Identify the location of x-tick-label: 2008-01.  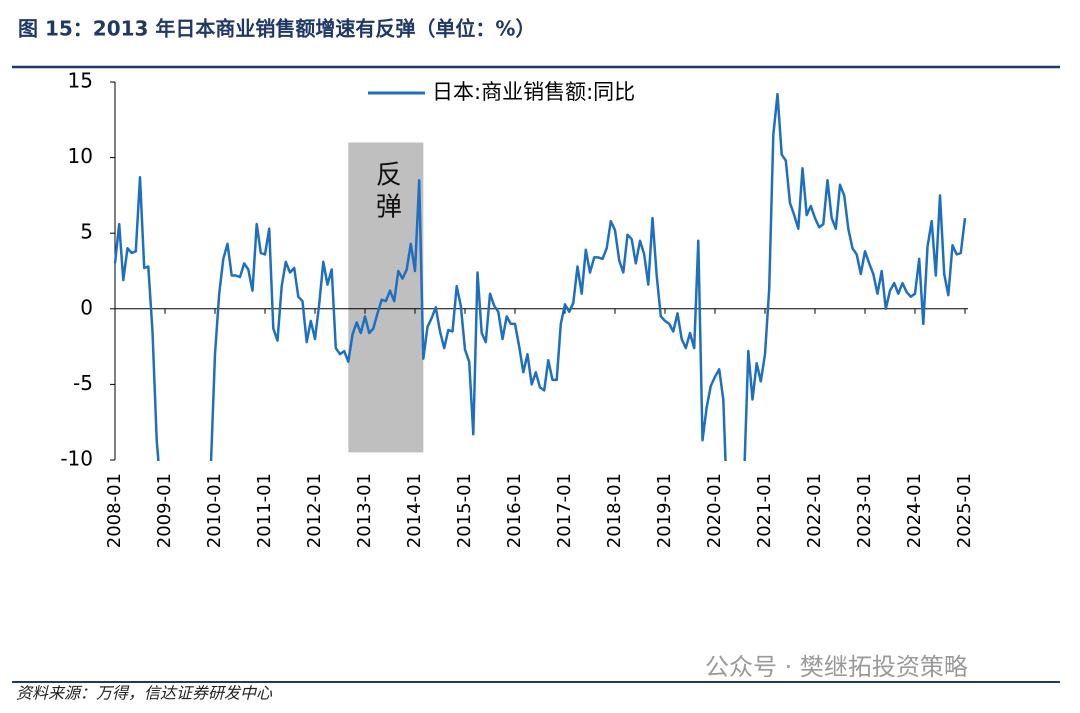
(114, 510).